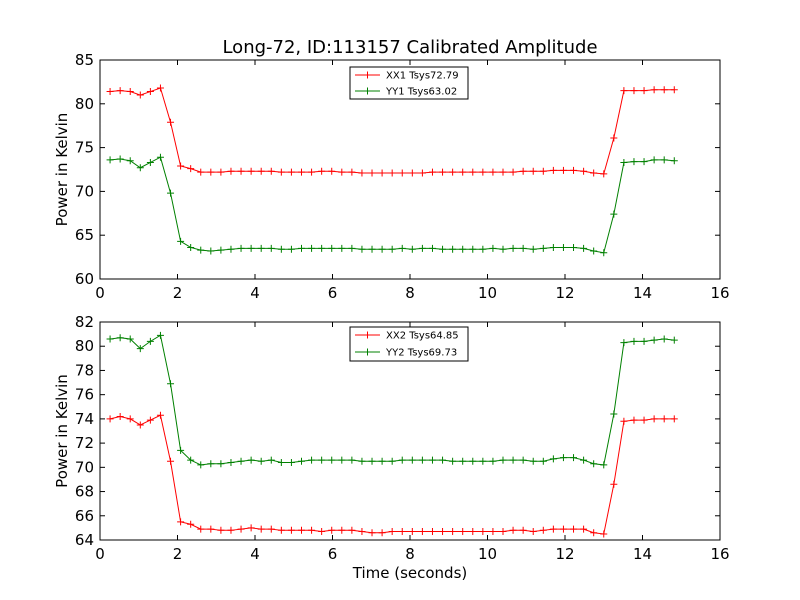 The height and width of the screenshot is (600, 800). What do you see at coordinates (178, 554) in the screenshot?
I see `x-tick-label: 2` at bounding box center [178, 554].